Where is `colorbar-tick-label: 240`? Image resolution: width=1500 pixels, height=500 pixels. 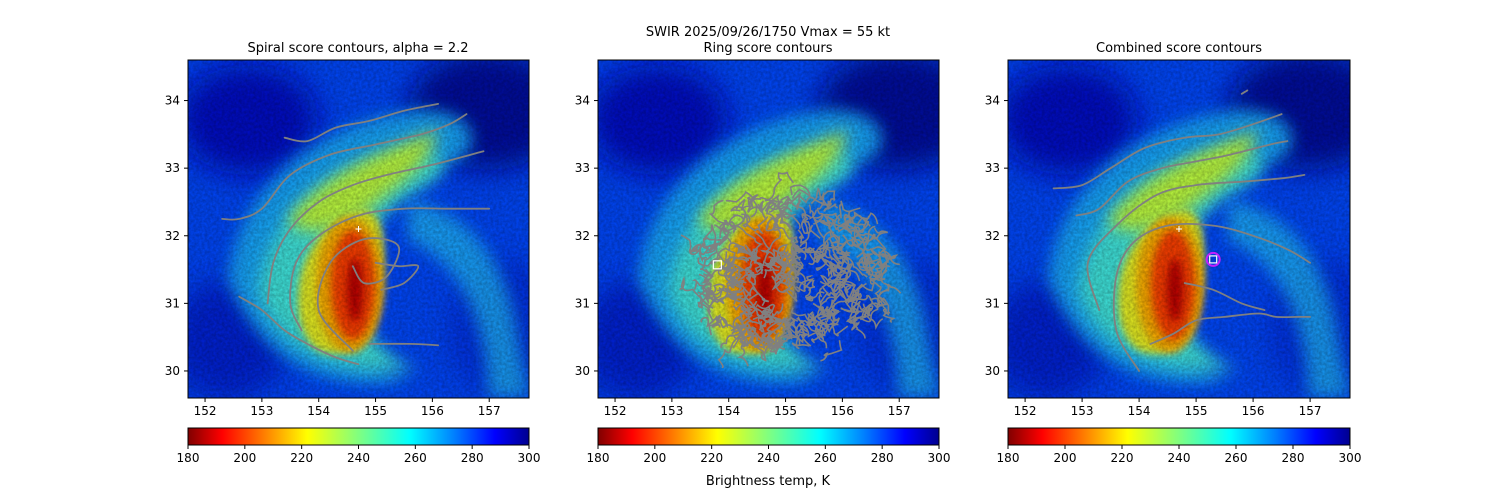
colorbar-tick-label: 240 is located at coordinates (1179, 458).